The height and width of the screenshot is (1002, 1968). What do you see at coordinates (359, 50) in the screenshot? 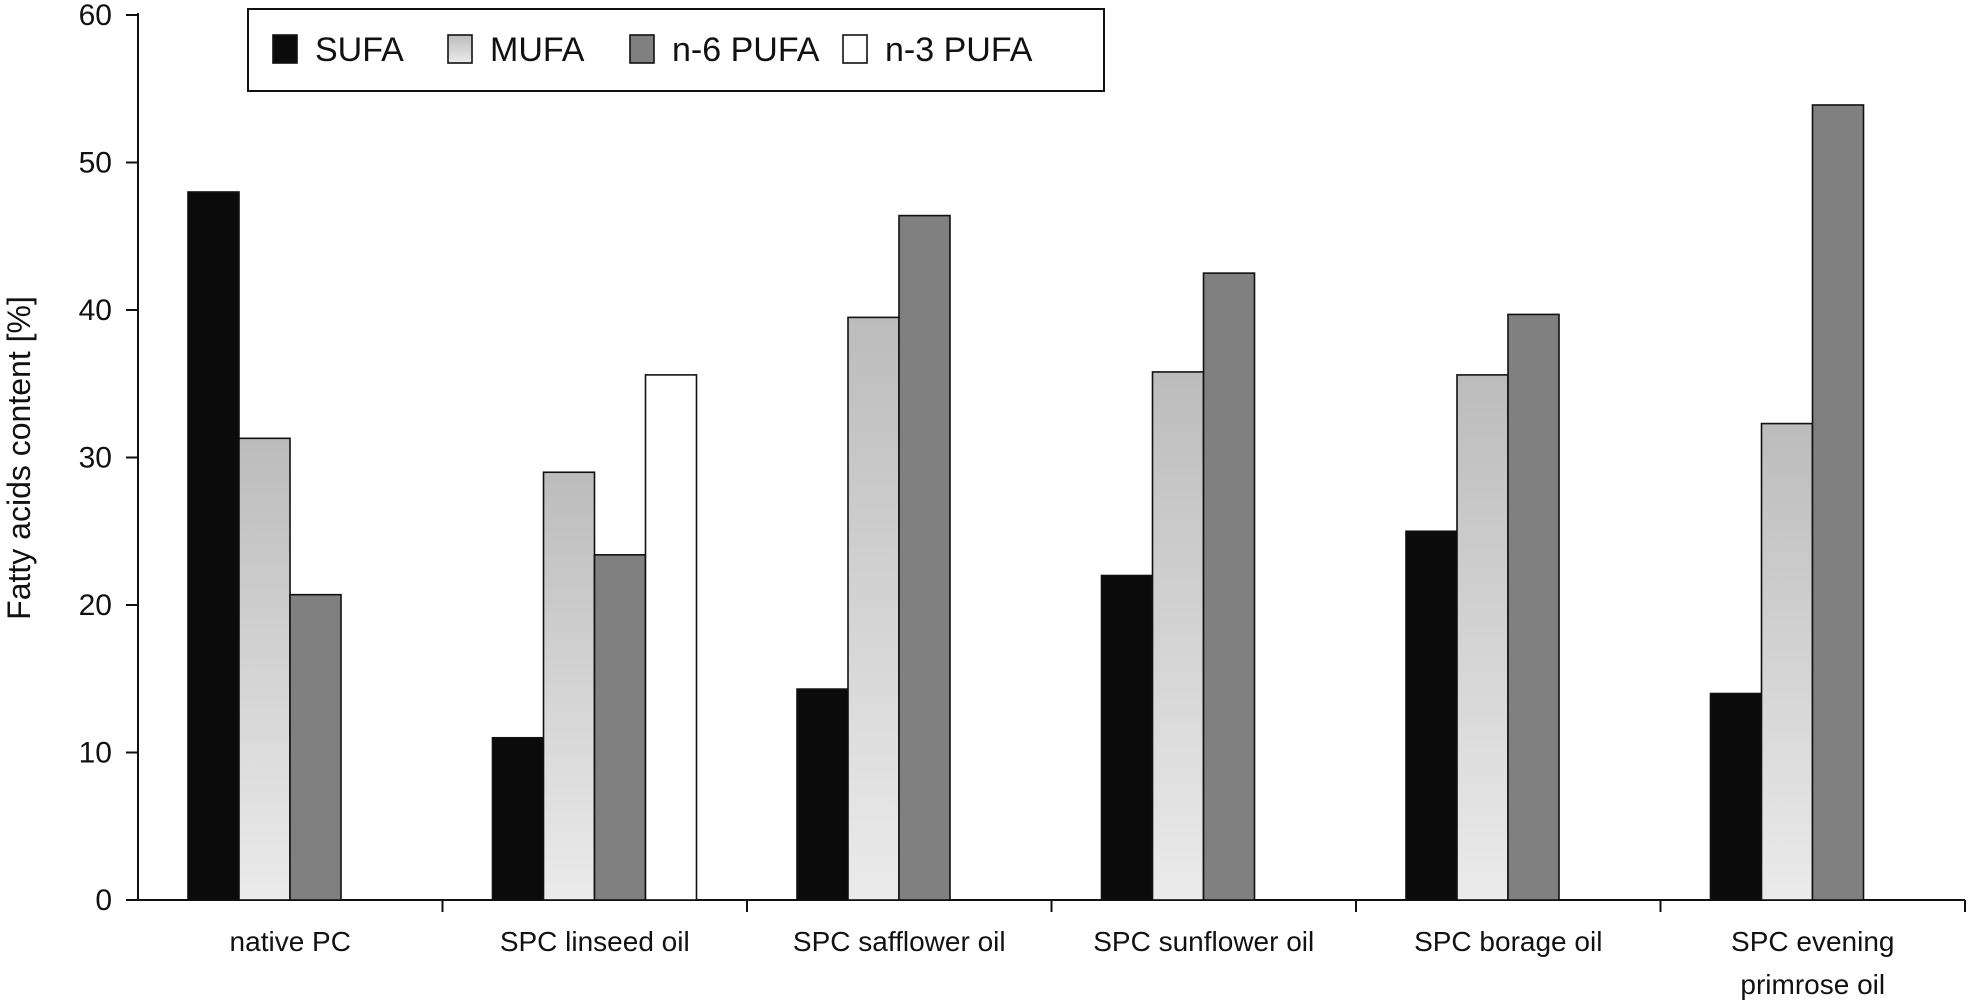
I see `legend-label: SUFA` at bounding box center [359, 50].